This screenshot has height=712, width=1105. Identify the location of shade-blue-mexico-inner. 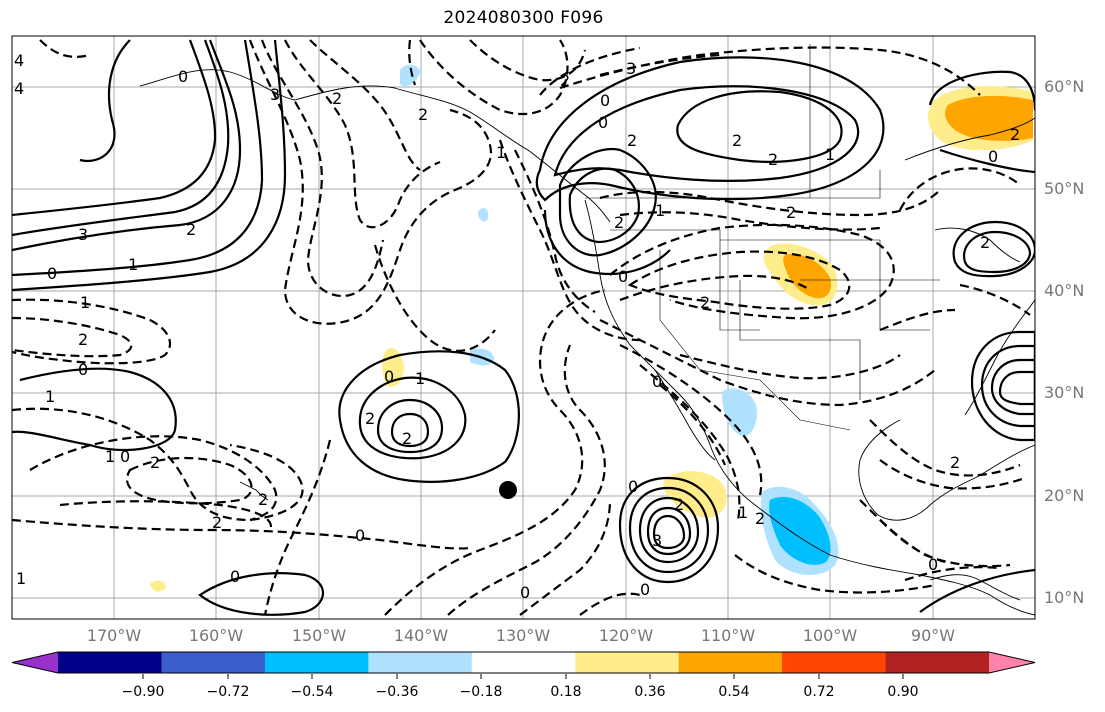
(800, 530).